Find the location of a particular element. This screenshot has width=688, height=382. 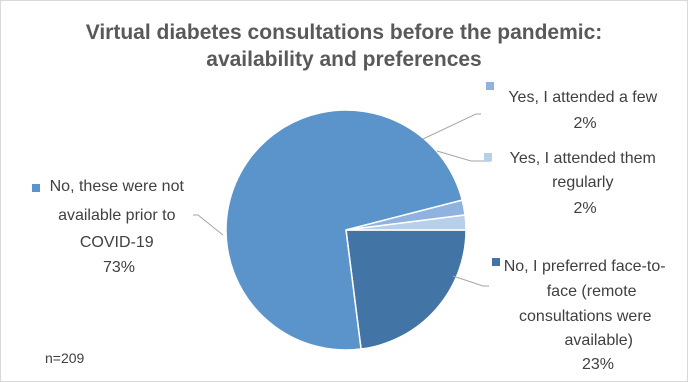

svg-text: Yes, I attended a few 2% is located at coordinates (584, 110).